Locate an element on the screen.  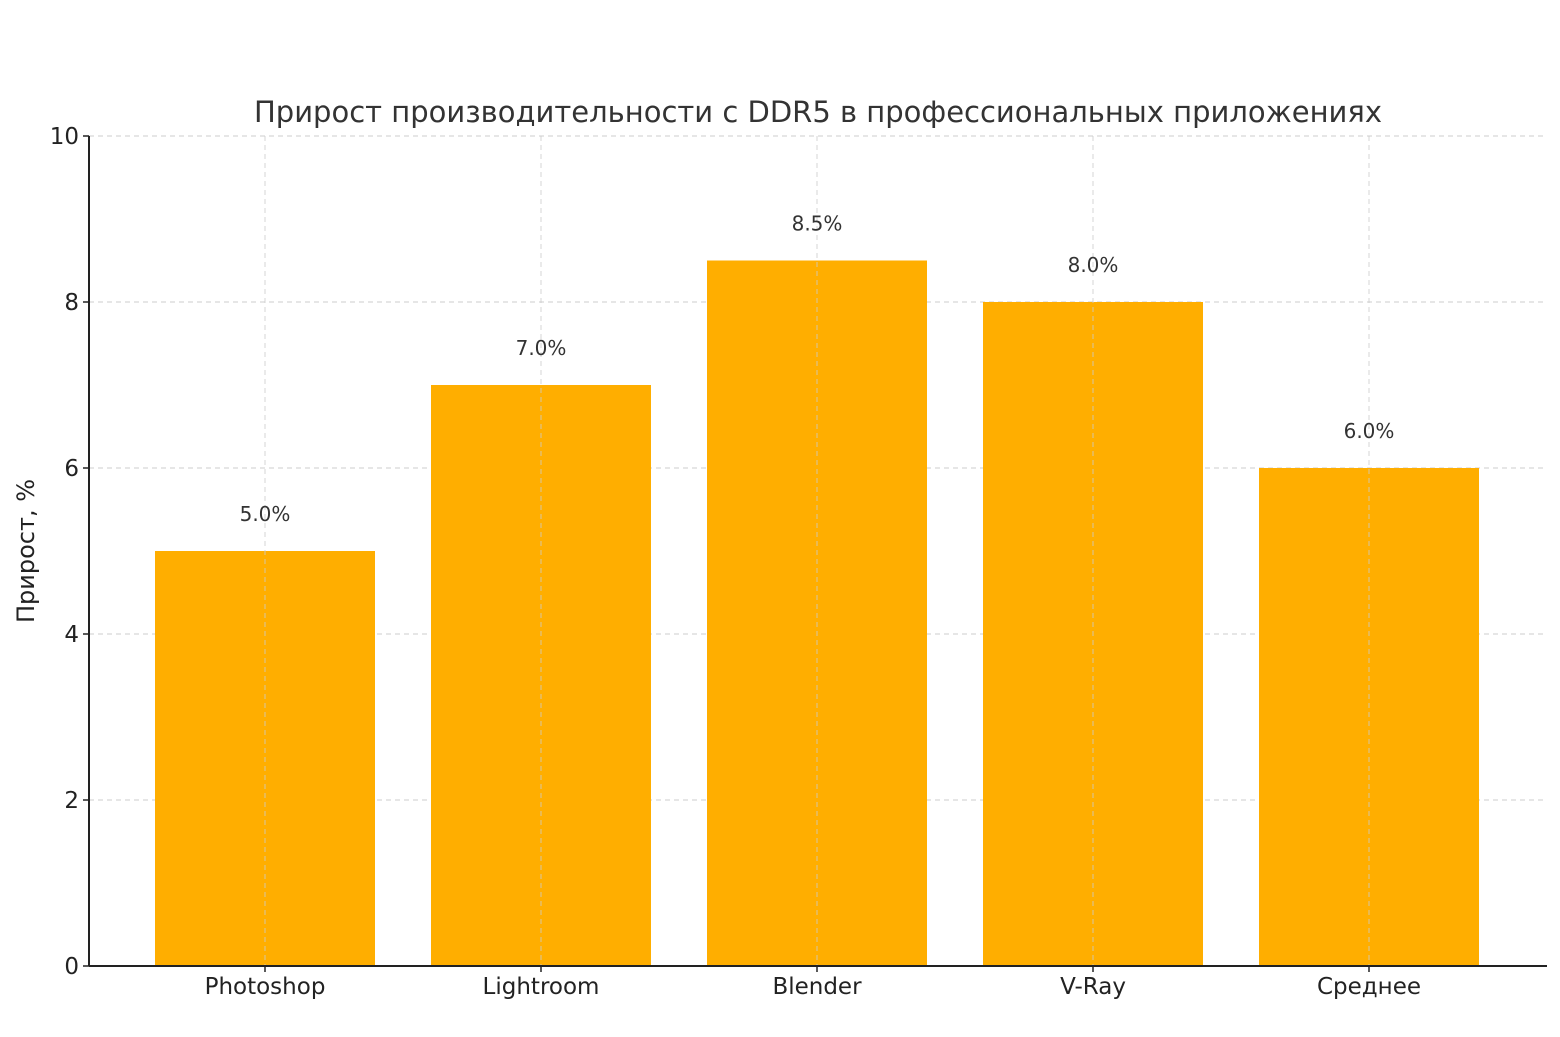
x-tick-label: Photoshop is located at coordinates (265, 987).